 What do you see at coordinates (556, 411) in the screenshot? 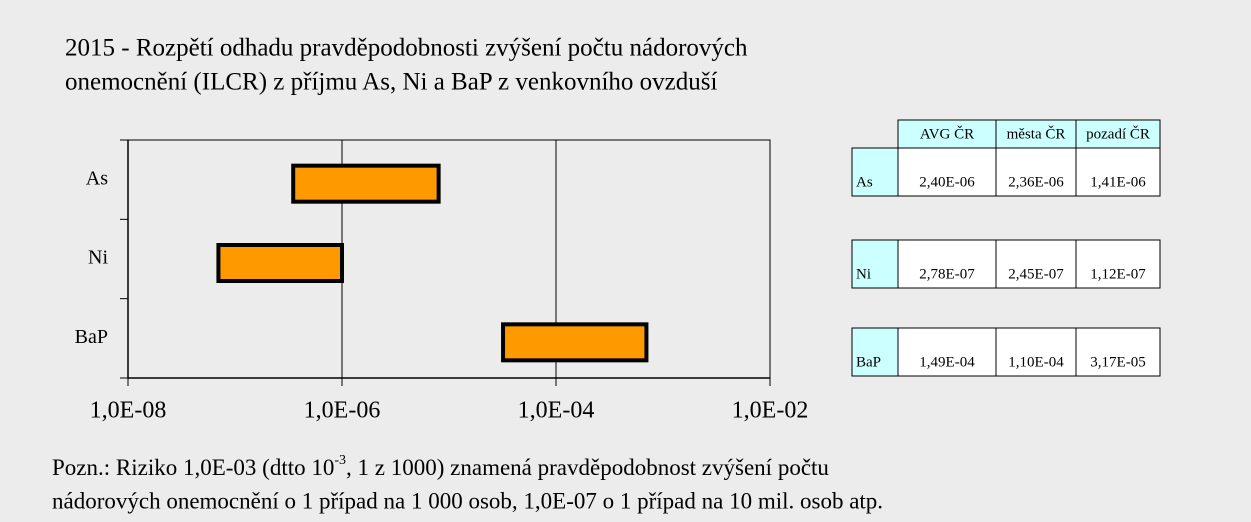
I see `x-tick-label: 1,0E-04` at bounding box center [556, 411].